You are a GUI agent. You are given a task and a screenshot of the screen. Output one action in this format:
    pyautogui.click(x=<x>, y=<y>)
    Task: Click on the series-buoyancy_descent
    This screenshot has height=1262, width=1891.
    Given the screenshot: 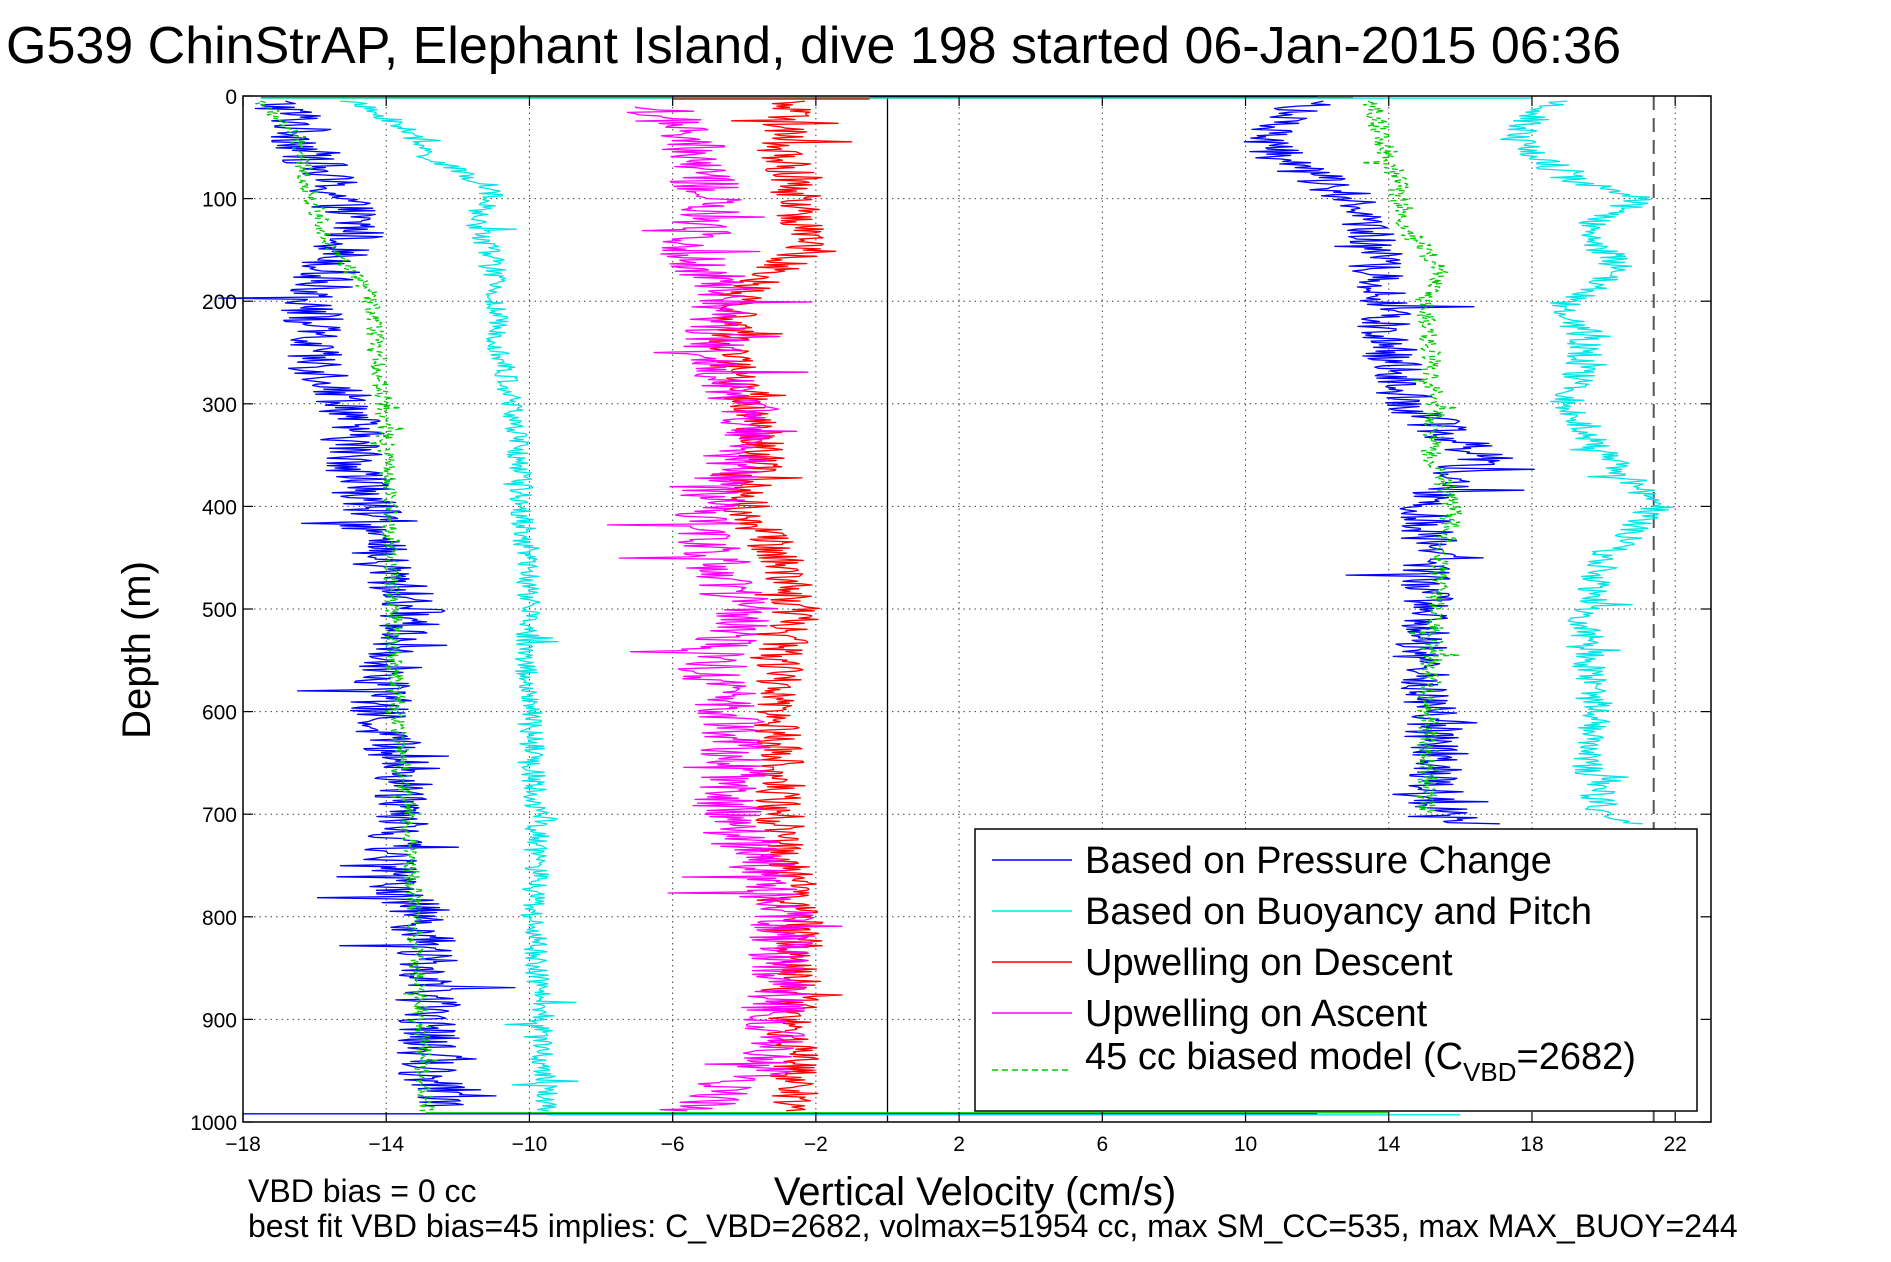 What is the action you would take?
    pyautogui.click(x=459, y=606)
    